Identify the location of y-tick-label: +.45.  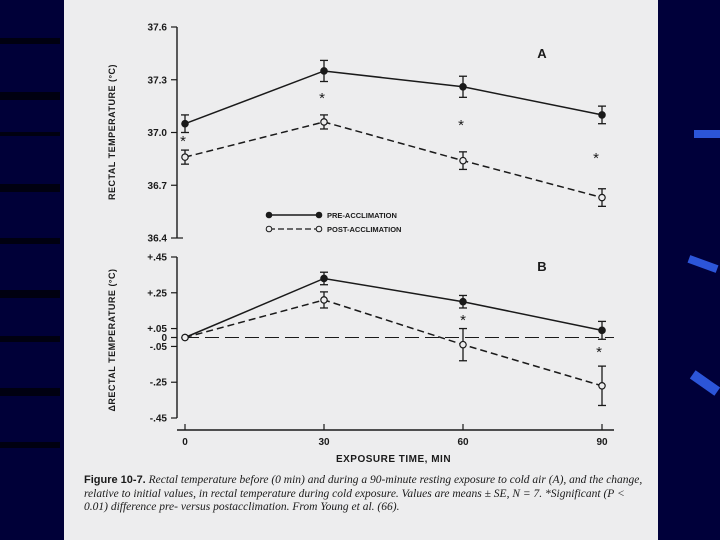
(157, 258).